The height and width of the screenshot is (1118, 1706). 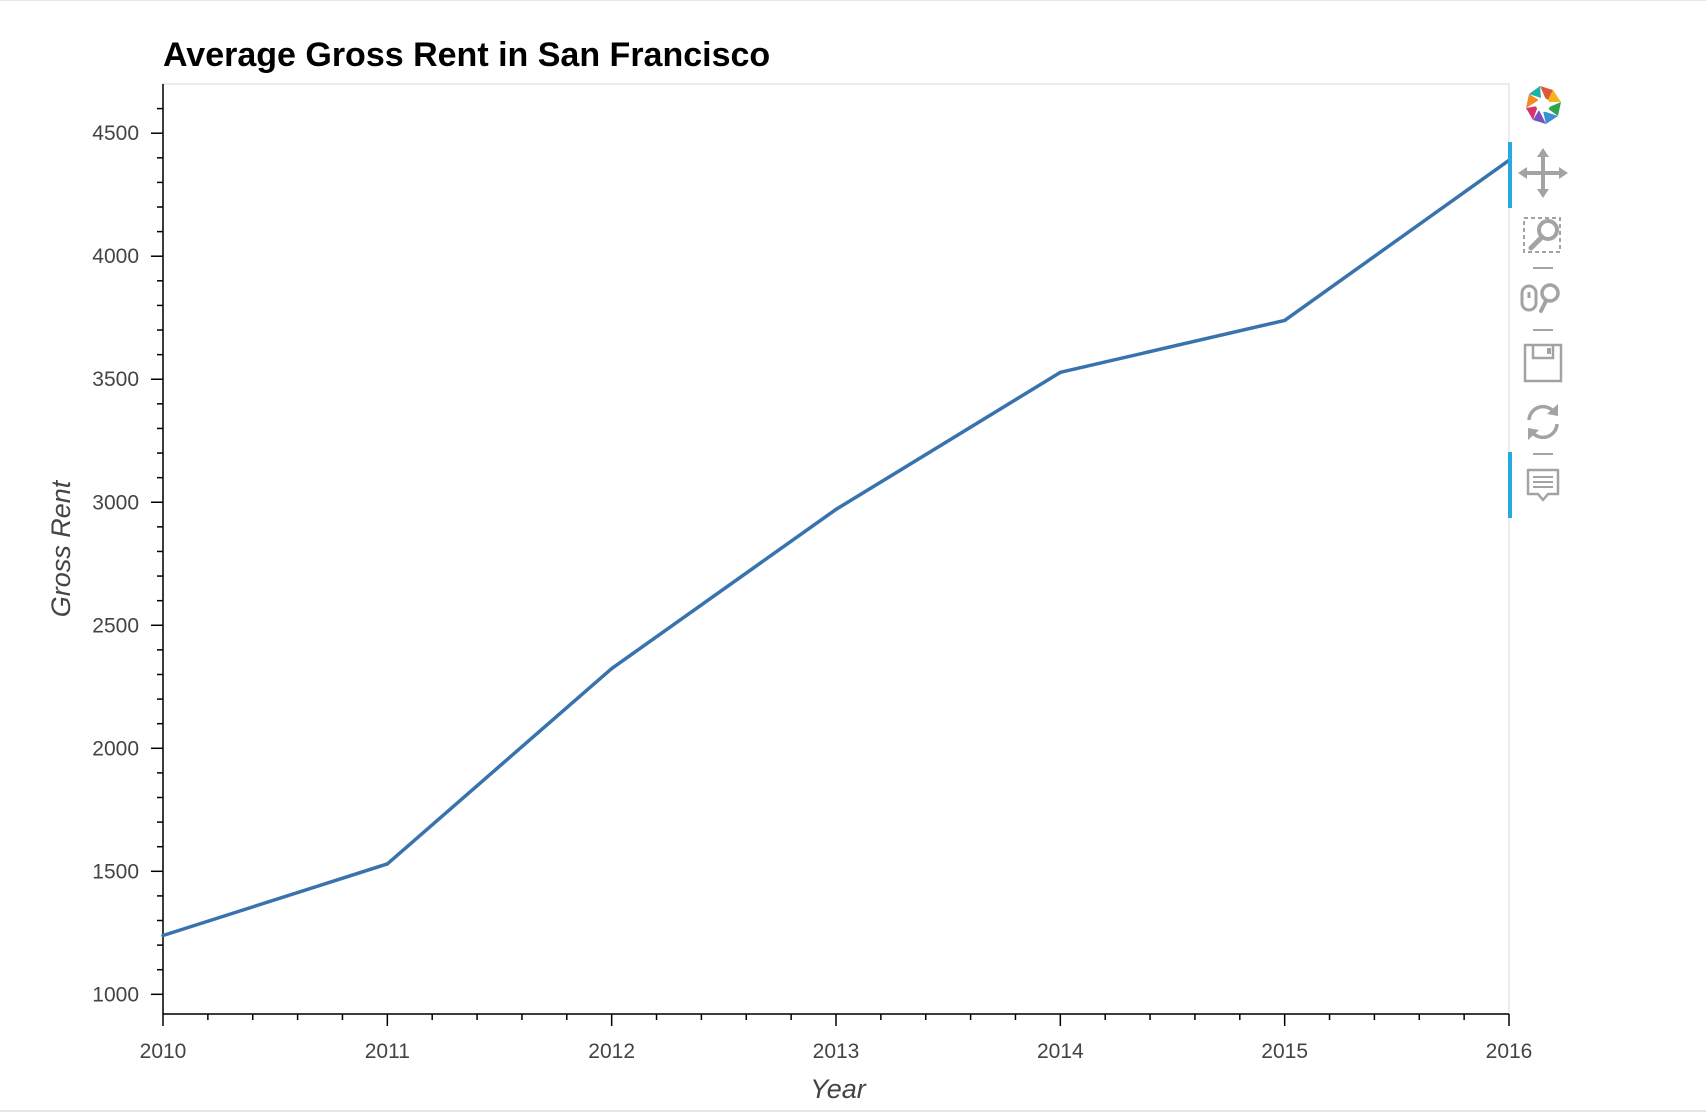 I want to click on x-axis-label: Year, so click(x=838, y=1089).